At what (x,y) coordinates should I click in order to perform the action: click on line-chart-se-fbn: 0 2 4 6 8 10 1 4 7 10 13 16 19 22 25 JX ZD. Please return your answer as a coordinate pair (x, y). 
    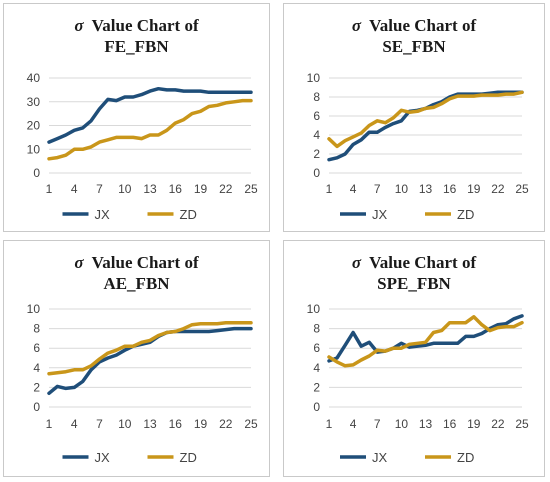
    Looking at the image, I should click on (418, 146).